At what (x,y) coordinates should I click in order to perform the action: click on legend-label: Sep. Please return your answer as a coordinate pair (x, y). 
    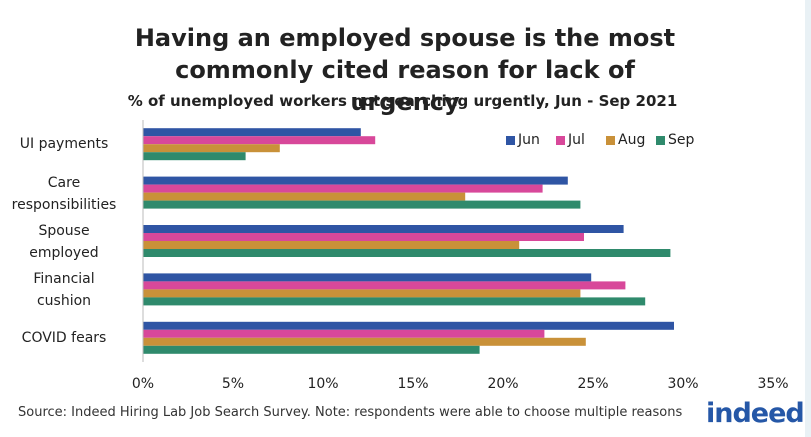
    Looking at the image, I should click on (681, 140).